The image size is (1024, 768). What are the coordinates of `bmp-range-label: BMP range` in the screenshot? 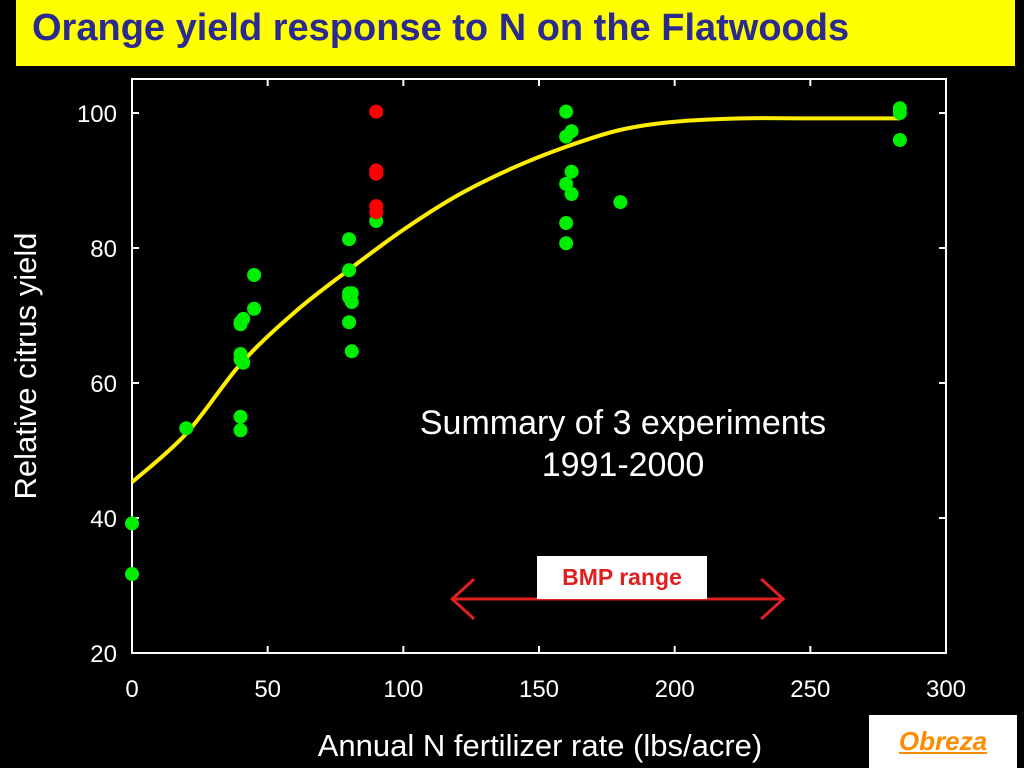 It's located at (622, 577).